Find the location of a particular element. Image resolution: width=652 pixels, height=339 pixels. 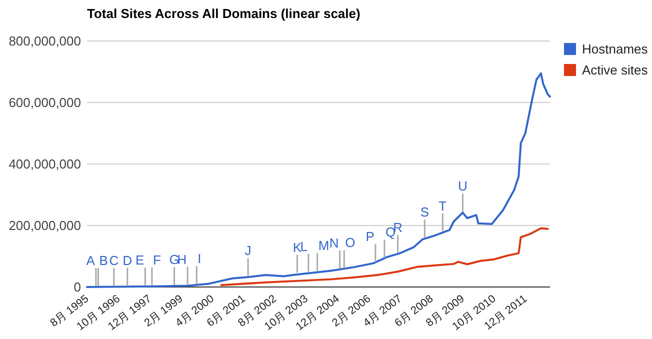

annotation: P is located at coordinates (370, 236).